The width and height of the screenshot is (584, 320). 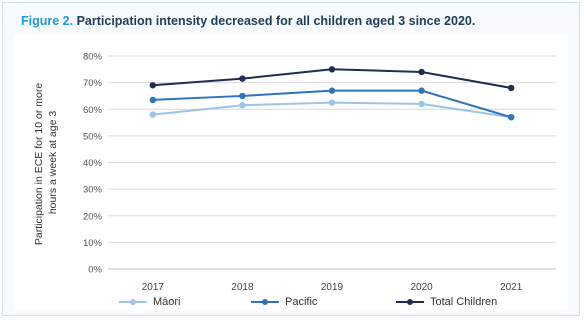 I want to click on legend-label-pacific: Pacific, so click(x=301, y=302).